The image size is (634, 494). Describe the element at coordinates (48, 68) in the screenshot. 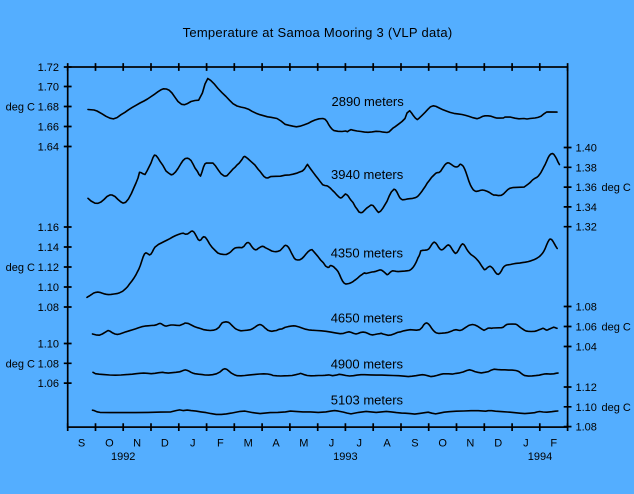

I see `svg-text: 1.72` at that location.